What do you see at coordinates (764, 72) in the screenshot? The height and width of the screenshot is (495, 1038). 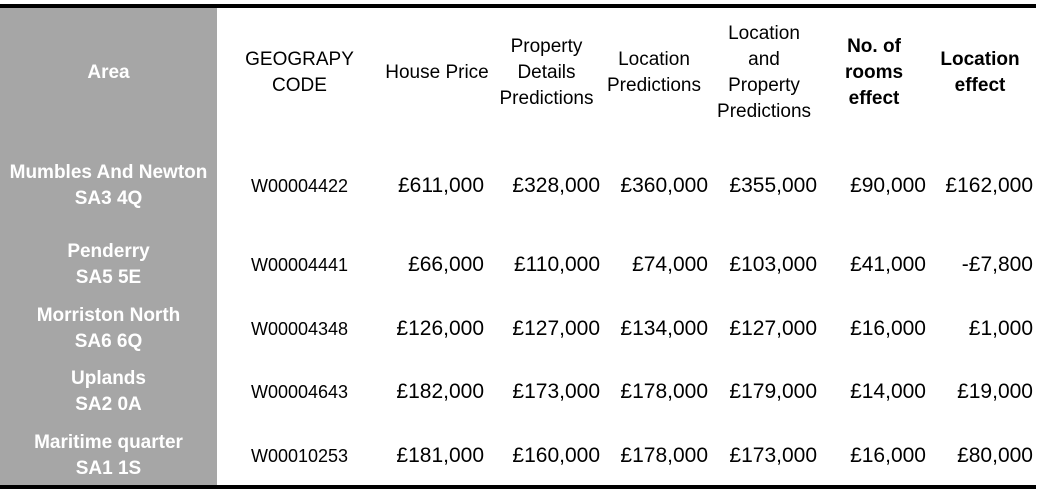 I see `header-location-and-property-predictions: Location and Property Predictions` at bounding box center [764, 72].